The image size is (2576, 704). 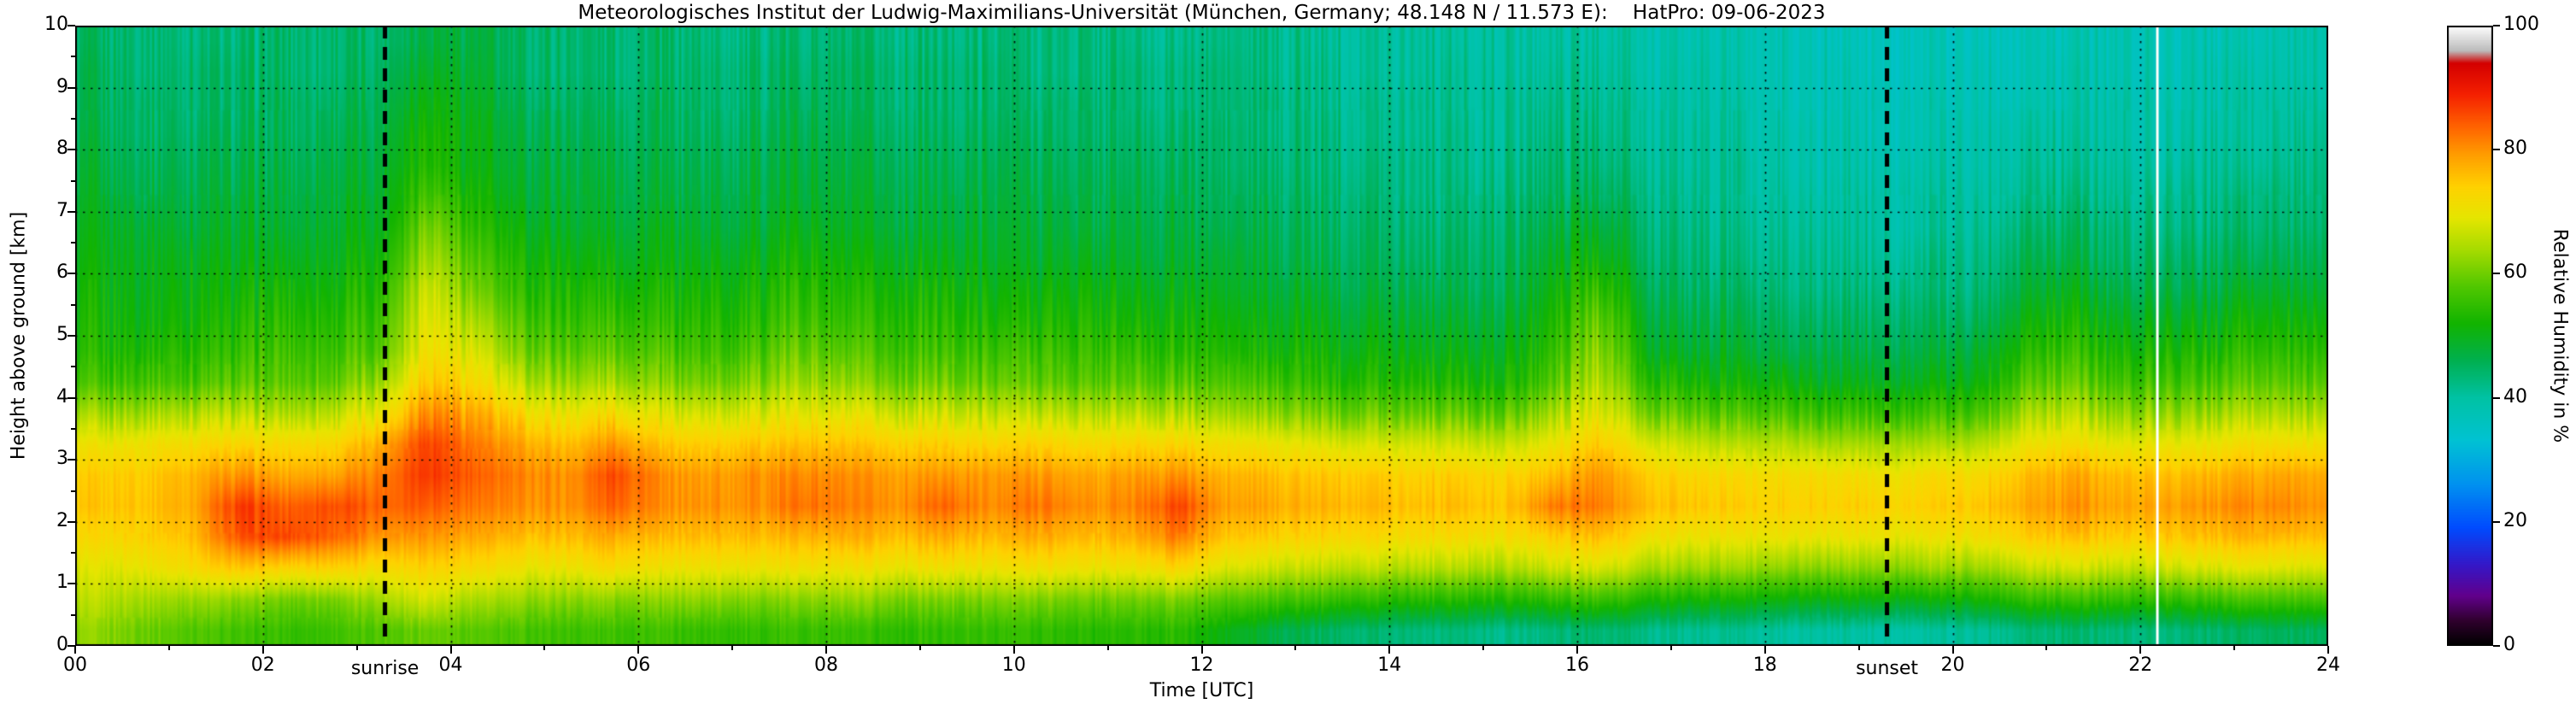 I want to click on sunset-annotation: sunset, so click(x=1887, y=668).